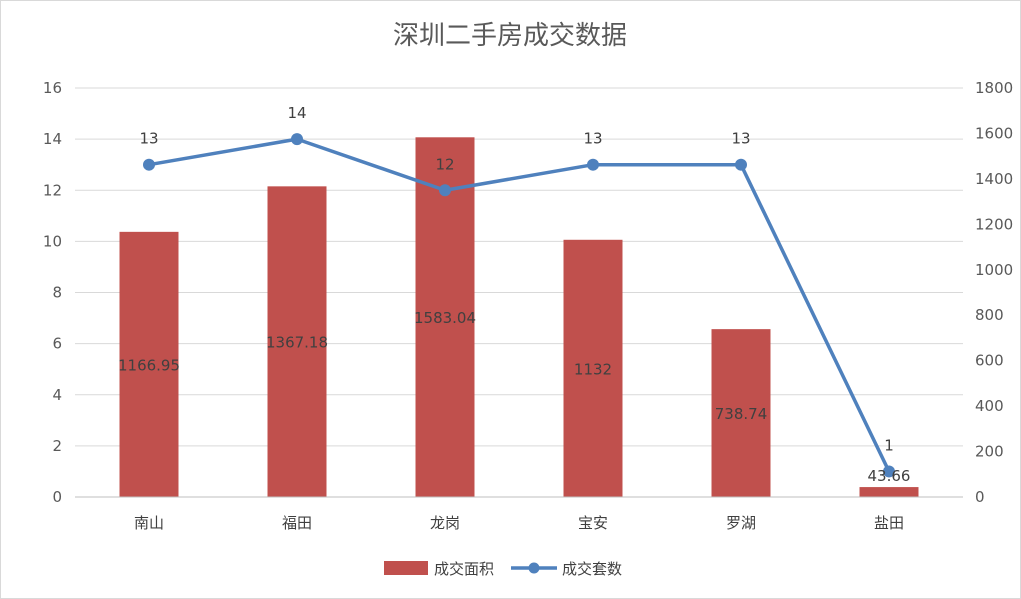 The width and height of the screenshot is (1021, 599). Describe the element at coordinates (57, 446) in the screenshot. I see `left-axis-tick-label: 2` at that location.